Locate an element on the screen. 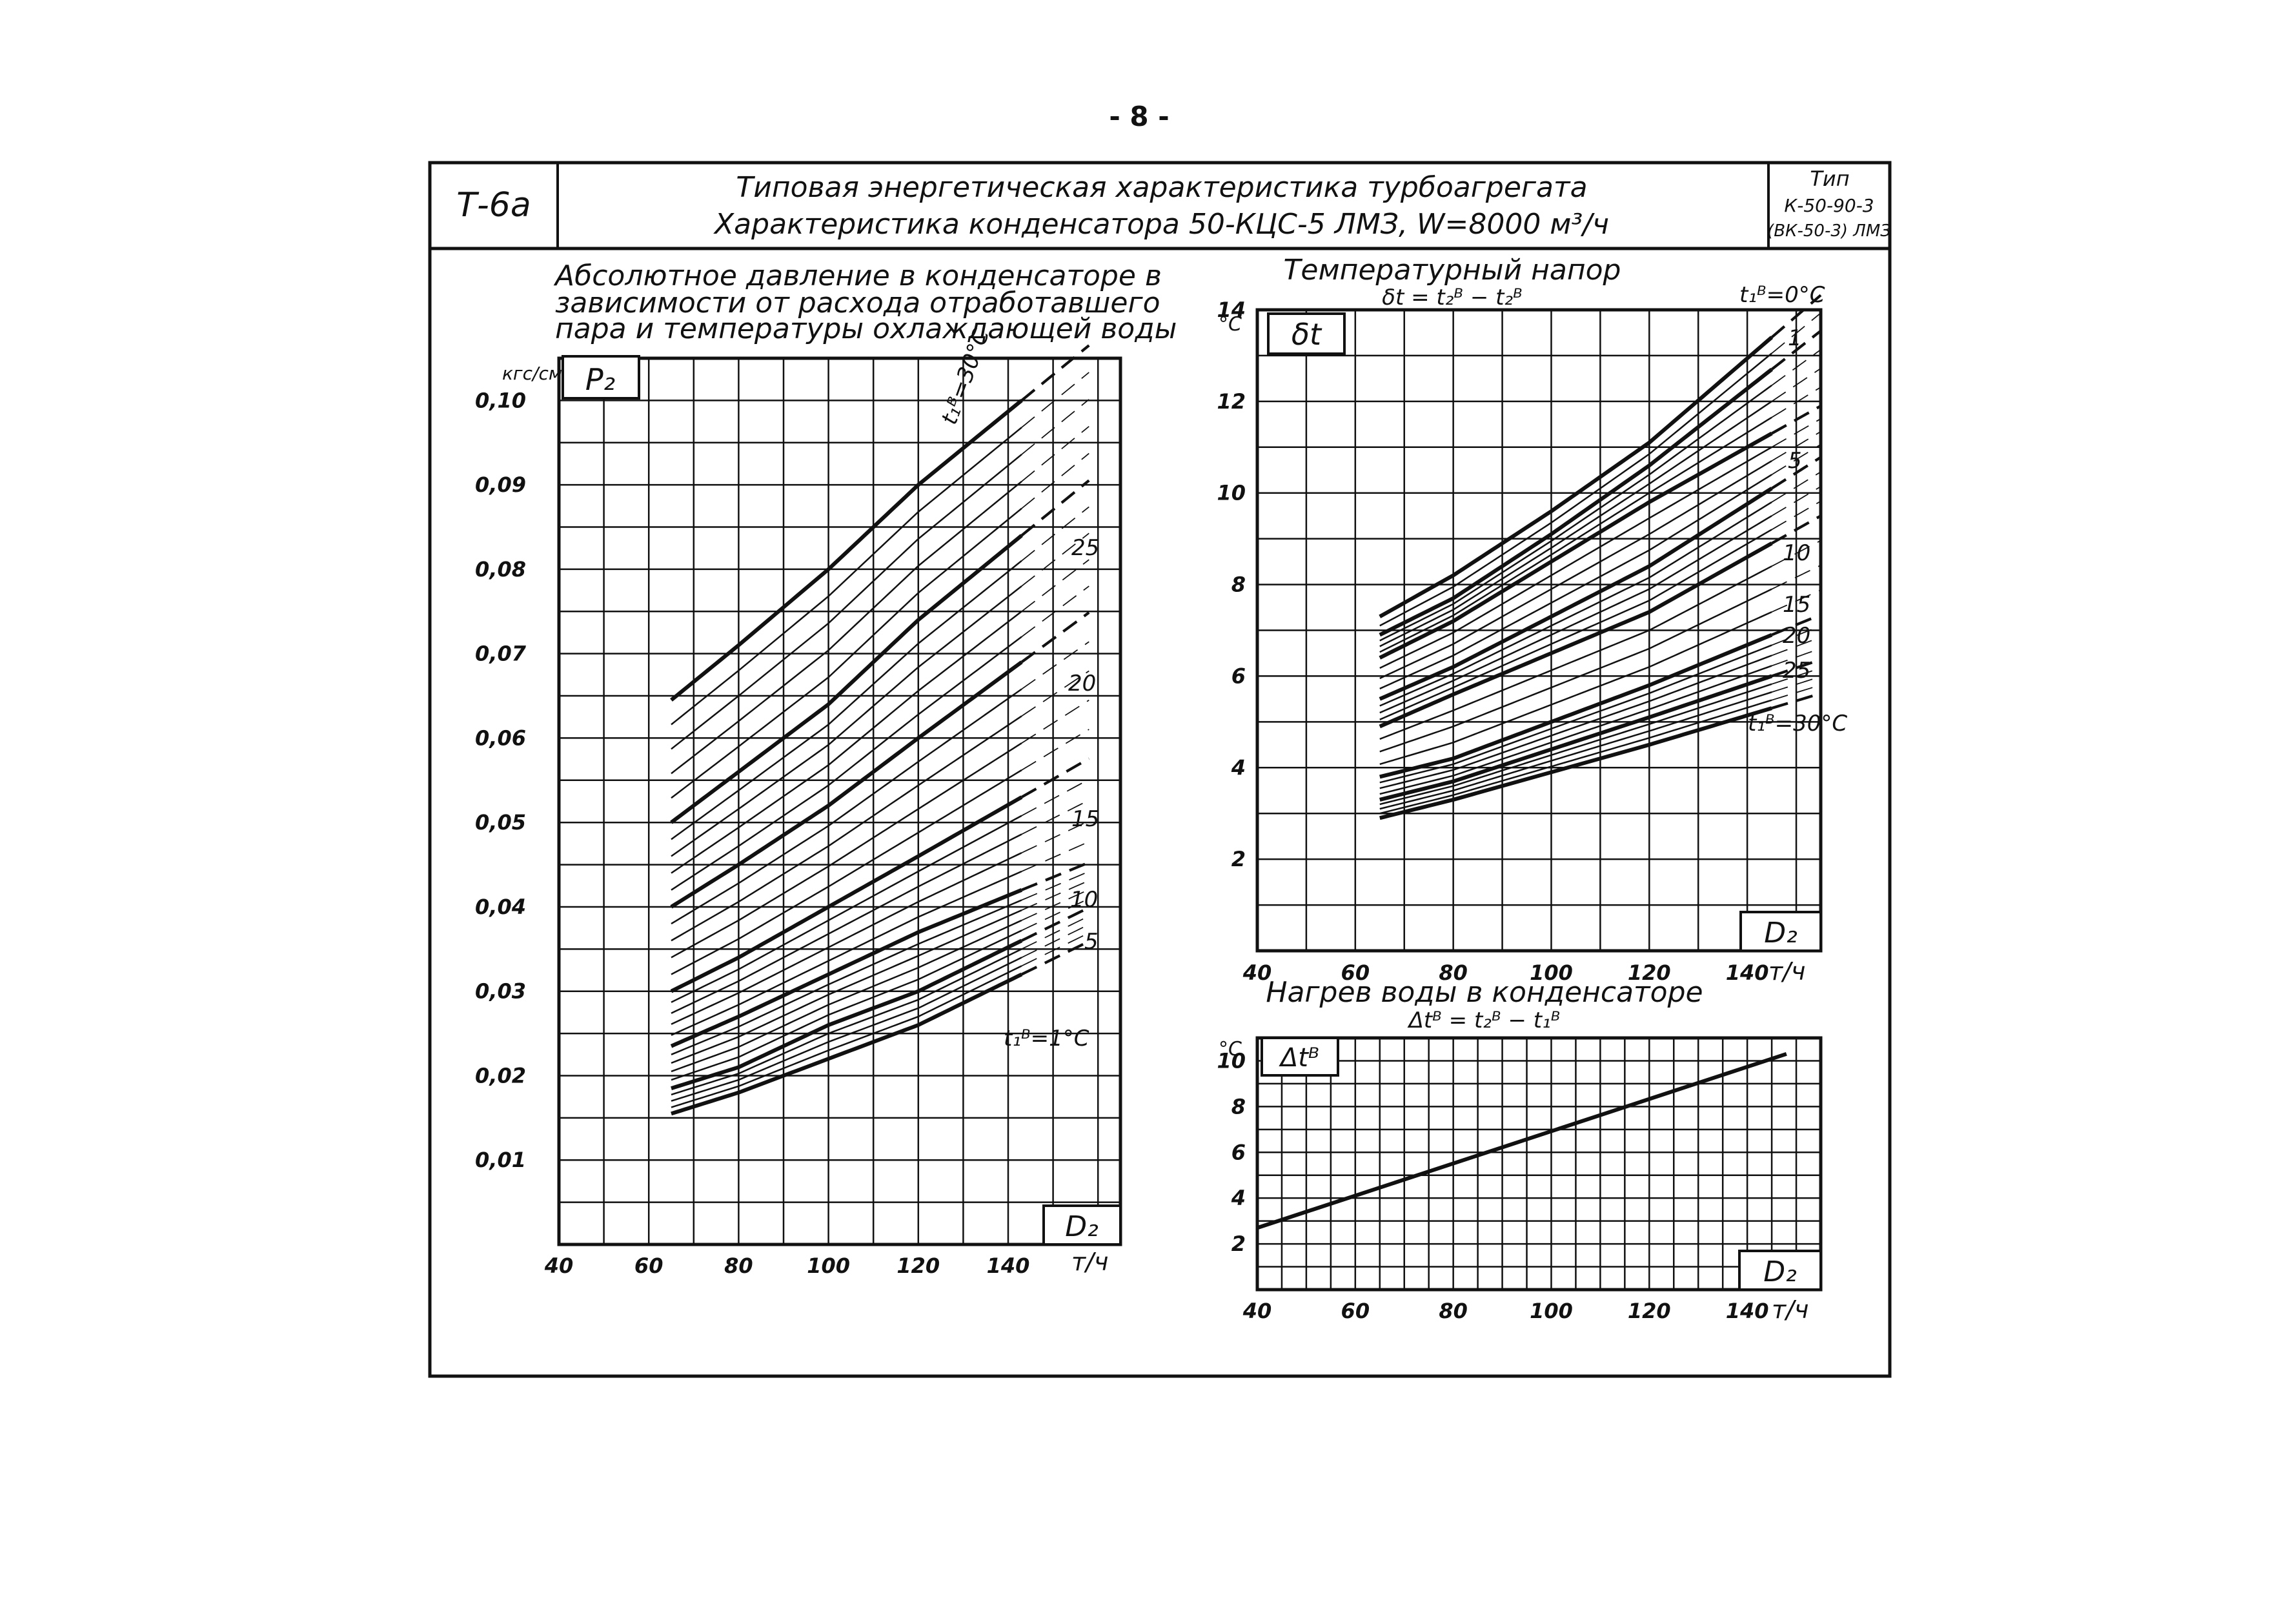 Image resolution: width=2279 pixels, height=1624 pixels. heating-title-line-1: Нагрев воды в конденсаторе is located at coordinates (1484, 993).